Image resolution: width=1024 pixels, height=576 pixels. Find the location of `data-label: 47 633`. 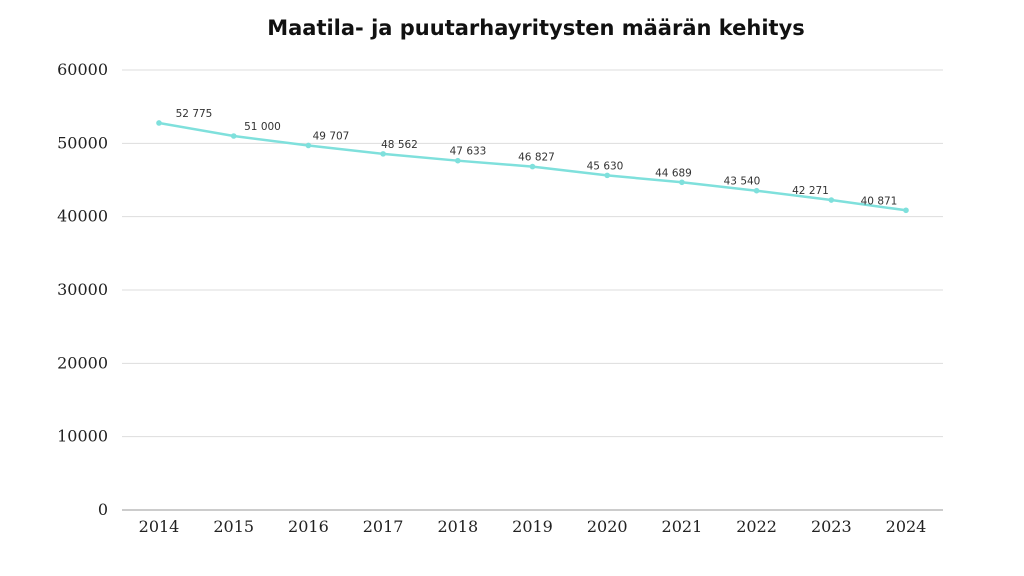

data-label: 47 633 is located at coordinates (468, 152).